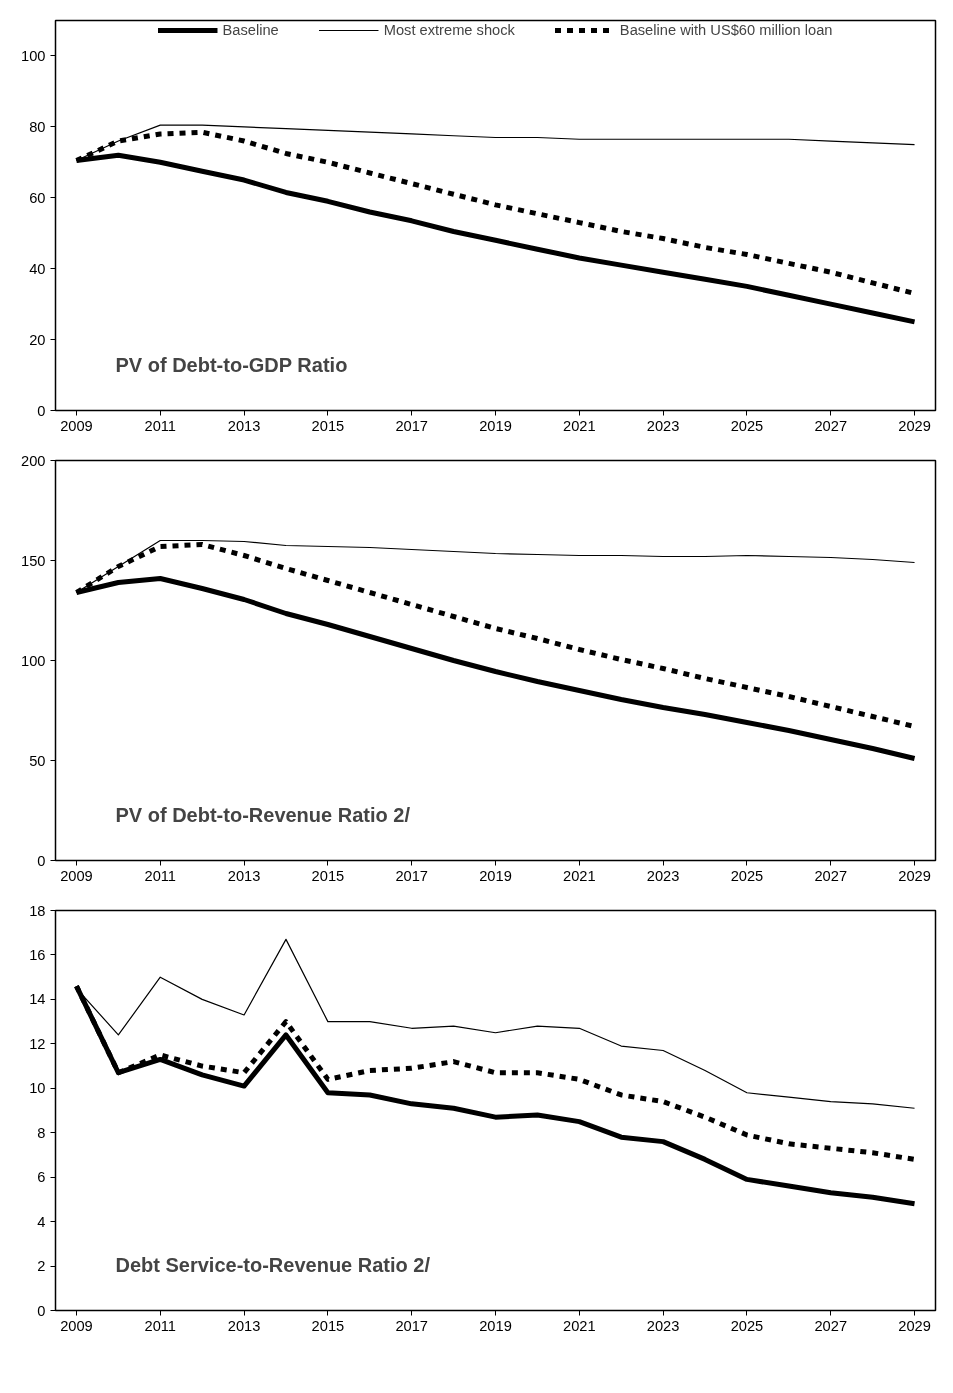 The image size is (953, 1393). I want to click on y-tick-label: 8, so click(41, 1132).